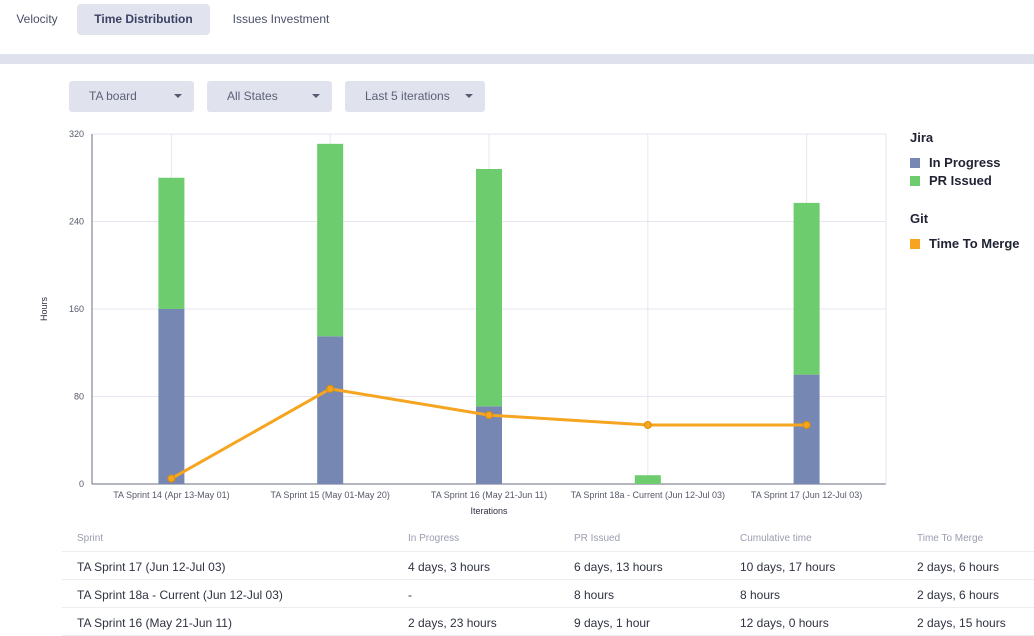  I want to click on y-tick-label: 320, so click(76, 134).